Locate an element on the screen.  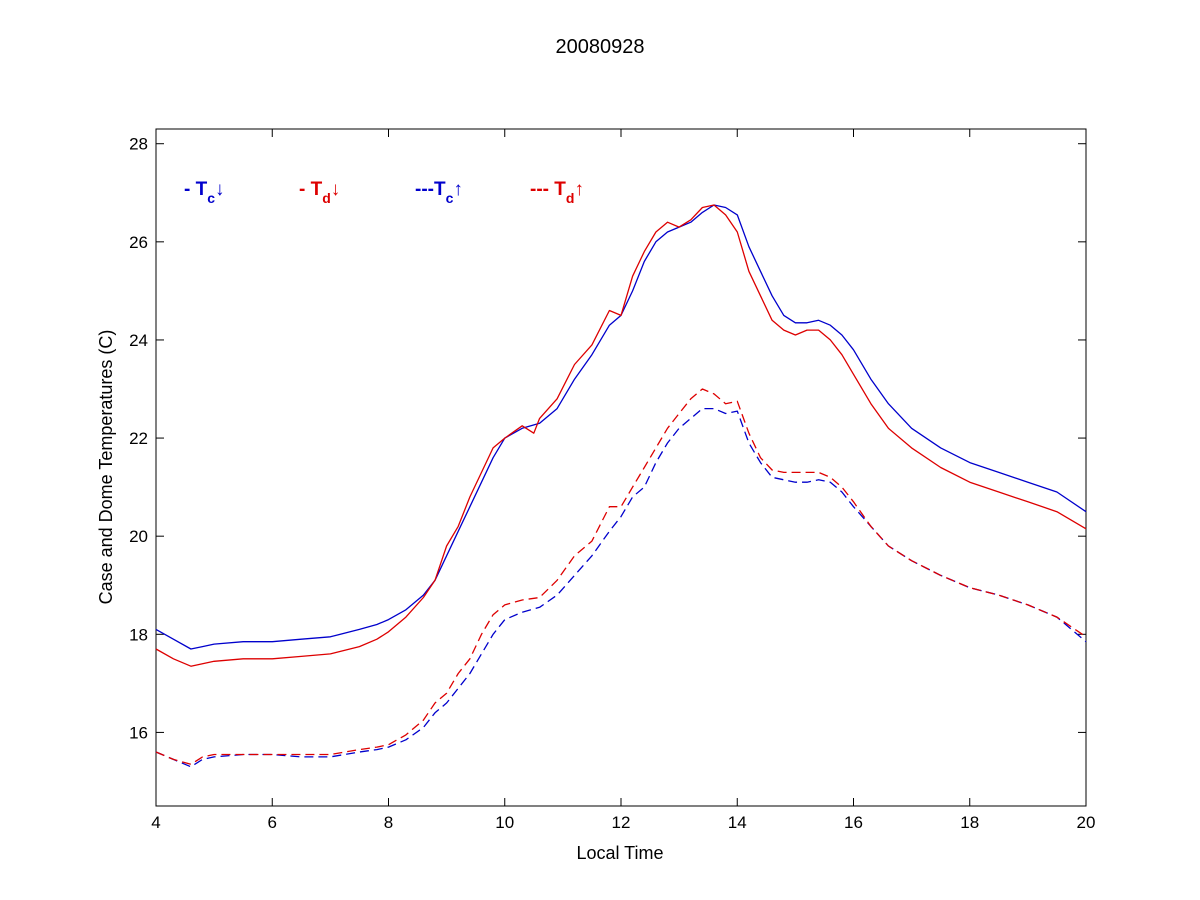
legend-entry-1: - Tc↓ is located at coordinates (204, 192).